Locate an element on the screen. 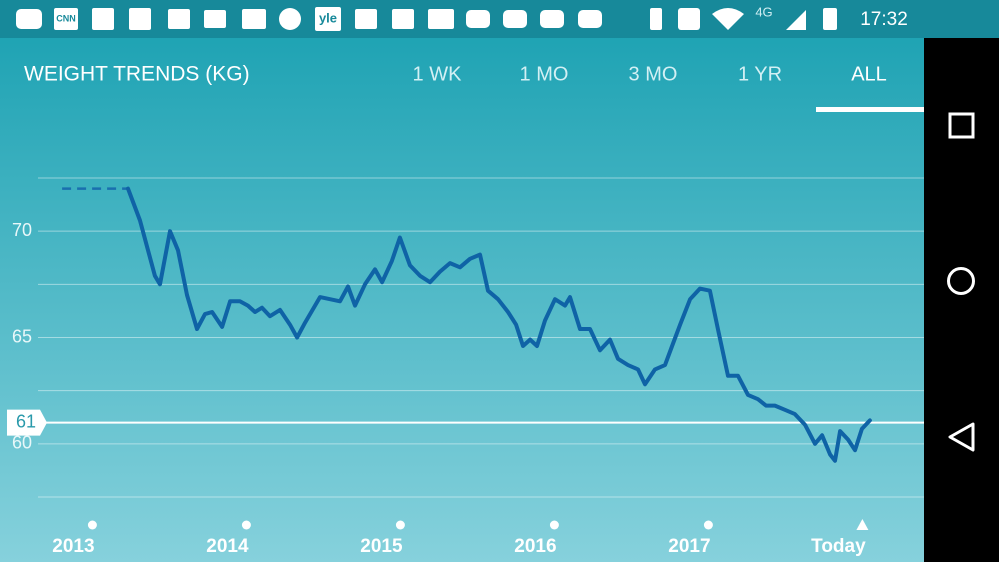  icon-text: CNN is located at coordinates (66, 18).